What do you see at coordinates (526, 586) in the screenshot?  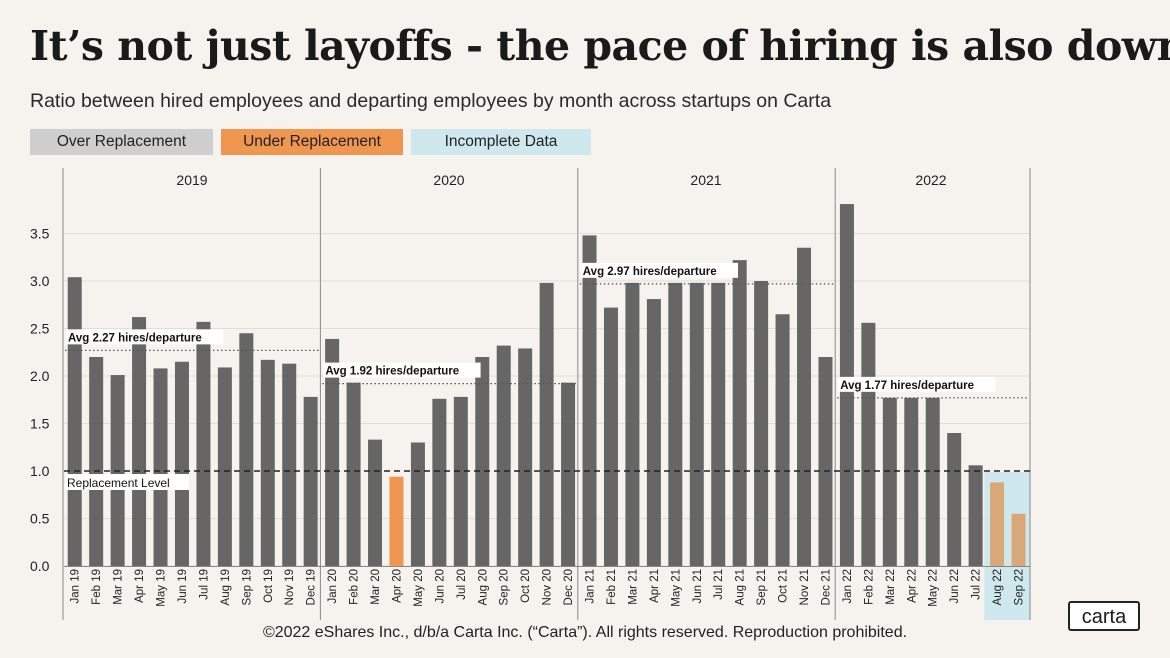 I see `x-tick-label: Oct 20` at bounding box center [526, 586].